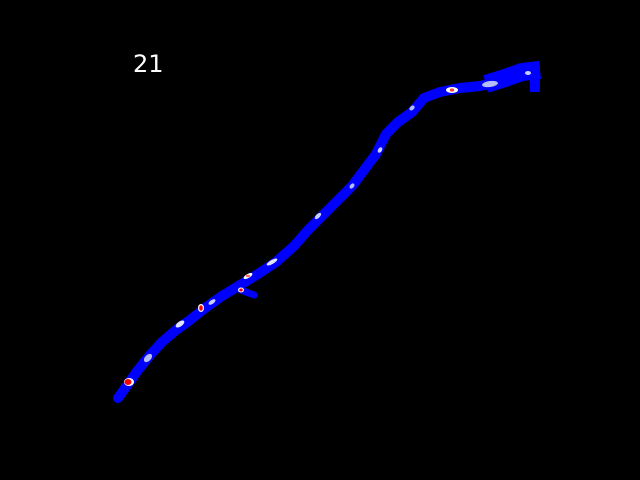 This screenshot has width=640, height=480. I want to click on frame-number-label: 21, so click(148, 64).